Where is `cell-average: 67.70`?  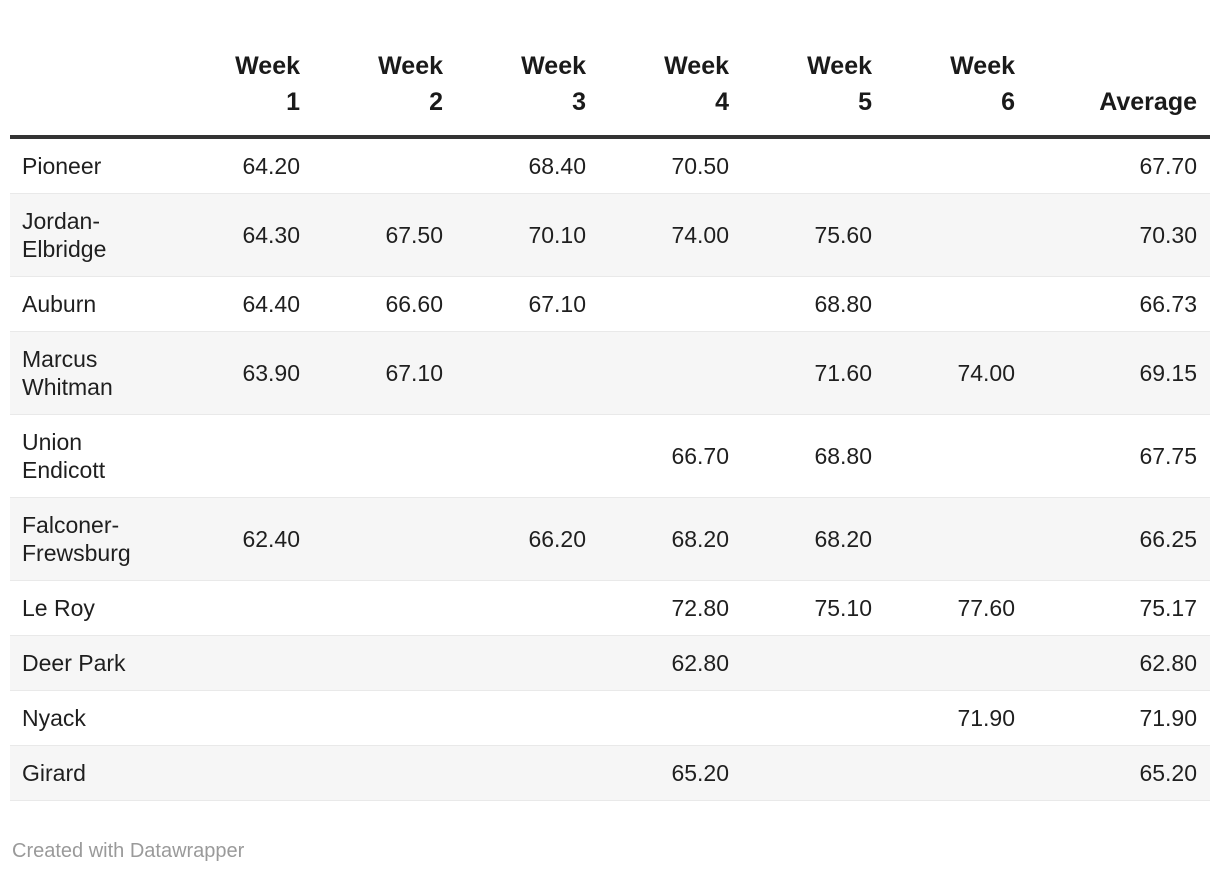
cell-average: 67.70 is located at coordinates (1112, 165).